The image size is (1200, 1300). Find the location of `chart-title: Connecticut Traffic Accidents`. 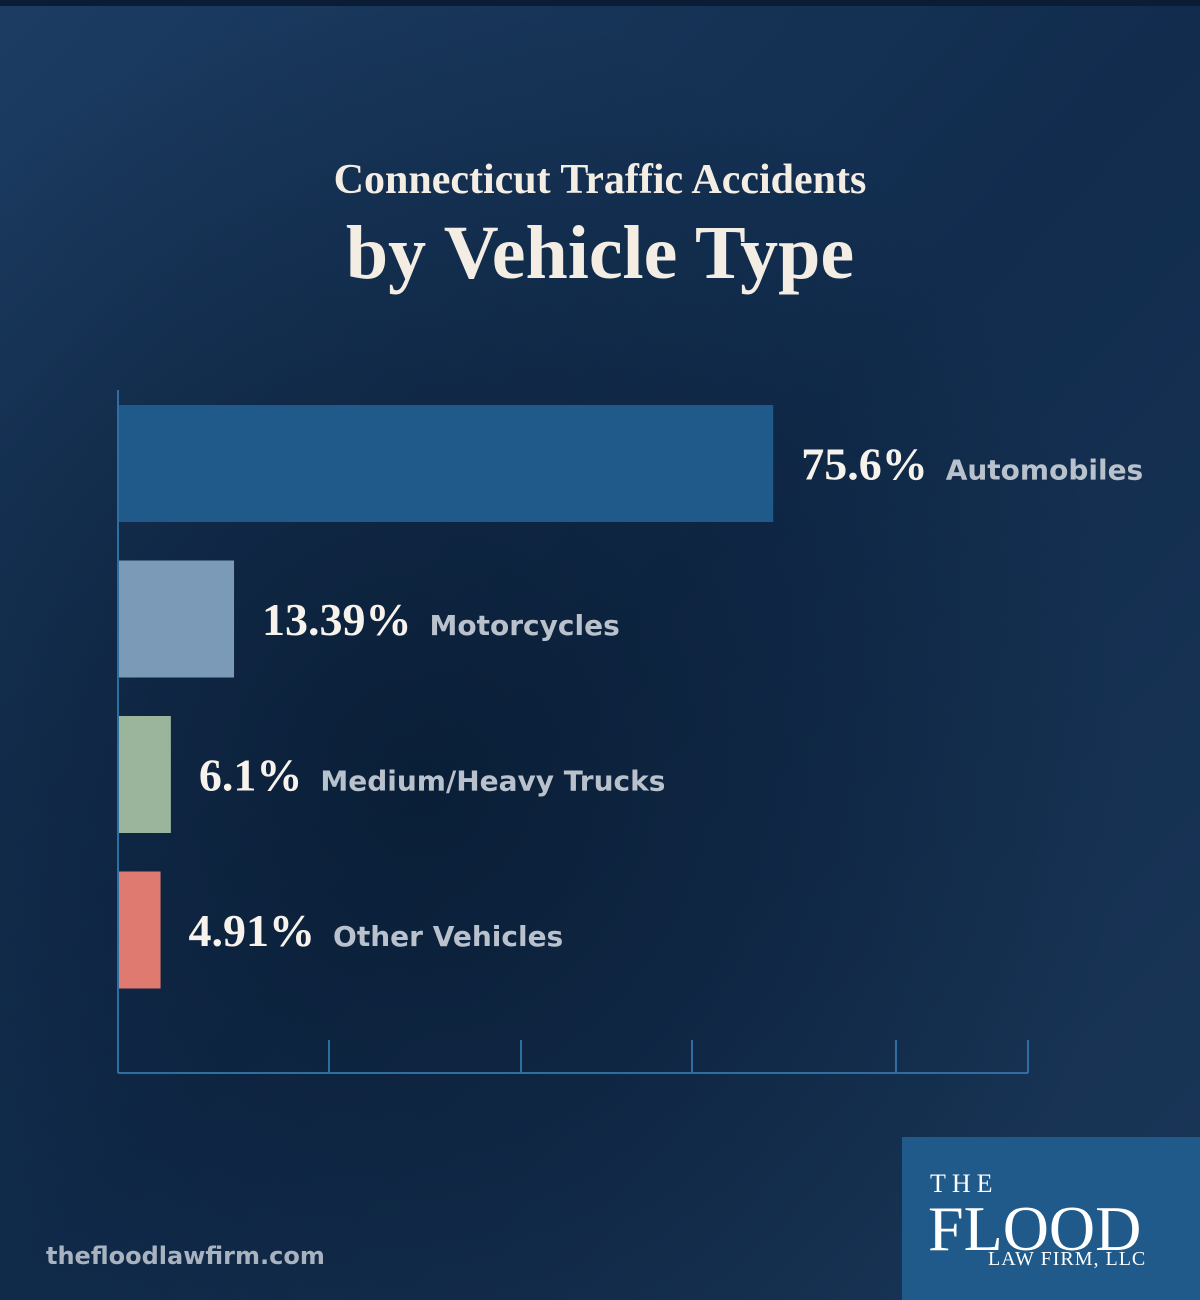

chart-title: Connecticut Traffic Accidents is located at coordinates (600, 180).